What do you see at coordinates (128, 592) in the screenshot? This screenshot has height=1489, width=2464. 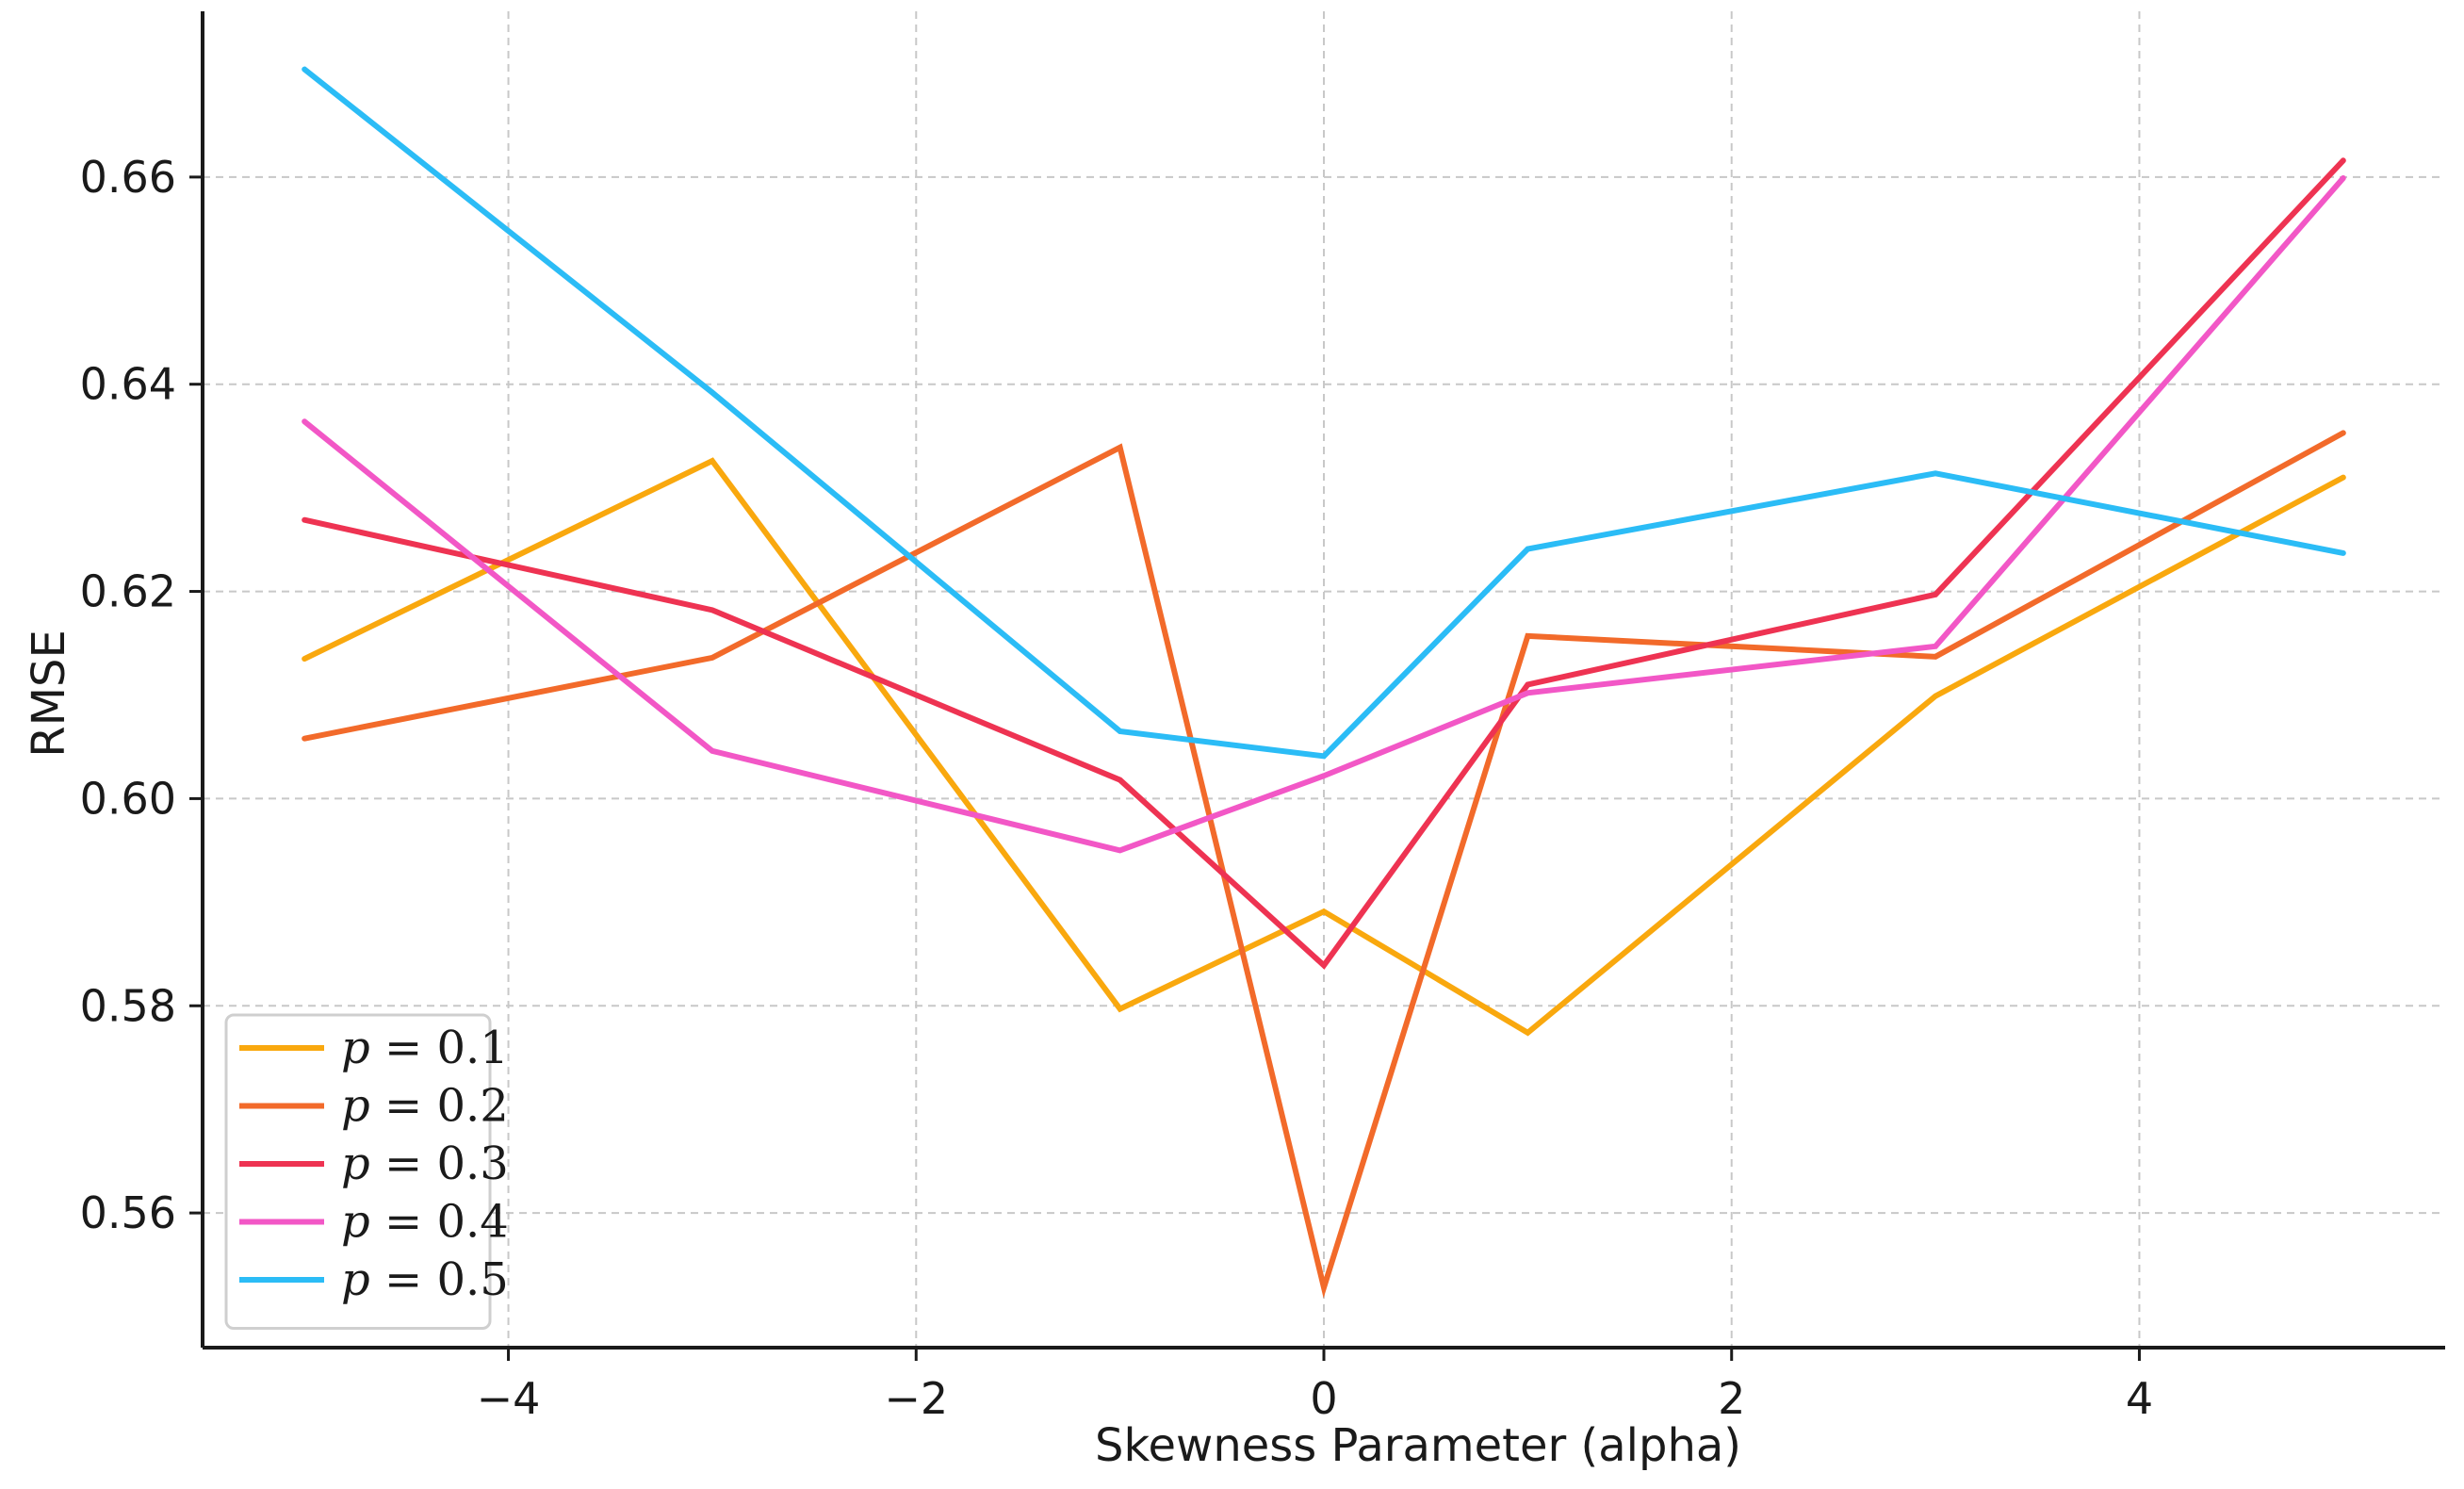 I see `y-tick-label: 0.62` at bounding box center [128, 592].